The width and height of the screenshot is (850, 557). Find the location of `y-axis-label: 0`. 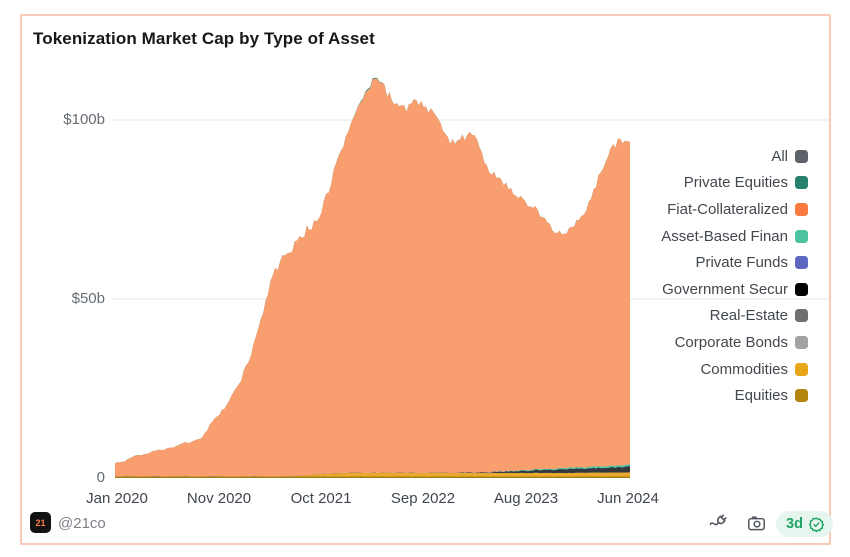

y-axis-label: 0 is located at coordinates (100, 477).